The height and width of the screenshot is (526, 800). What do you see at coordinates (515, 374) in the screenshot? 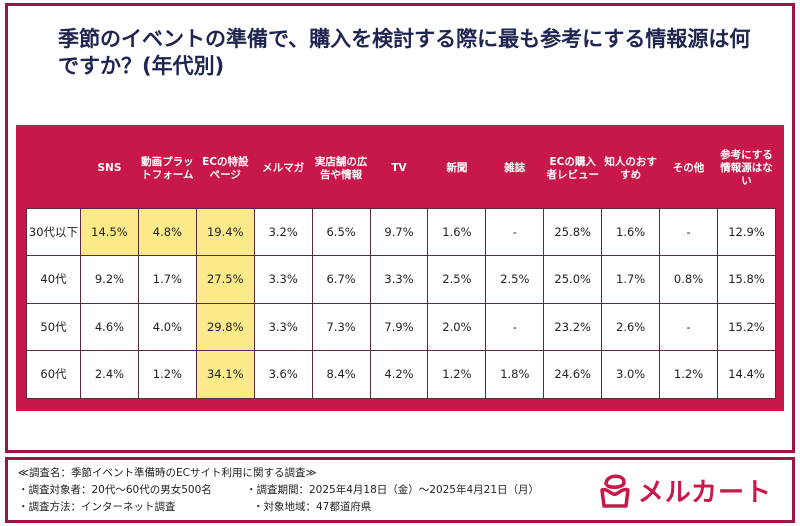
I see `table-cell: 1.8%` at bounding box center [515, 374].